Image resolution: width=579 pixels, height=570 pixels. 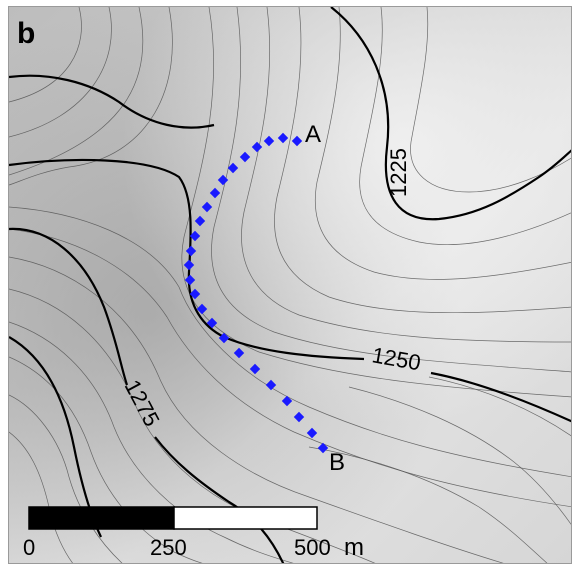 I want to click on scale-tick-500: 500, so click(x=312, y=547).